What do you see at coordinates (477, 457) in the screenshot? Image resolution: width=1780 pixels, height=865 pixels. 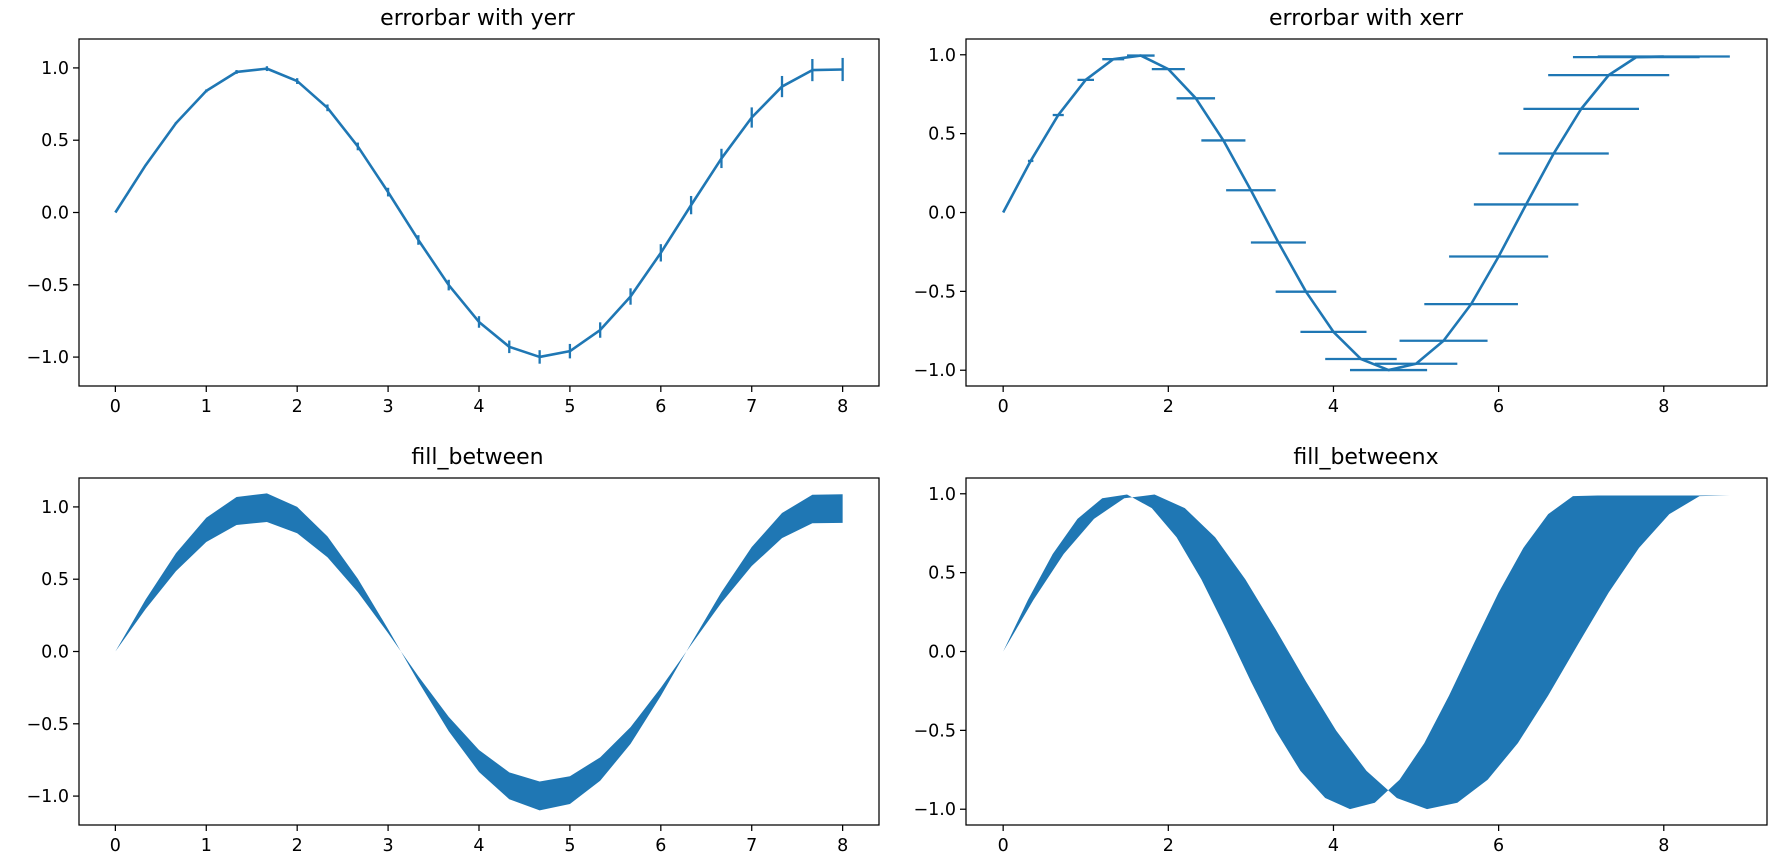 I see `panel-title: fill_between` at bounding box center [477, 457].